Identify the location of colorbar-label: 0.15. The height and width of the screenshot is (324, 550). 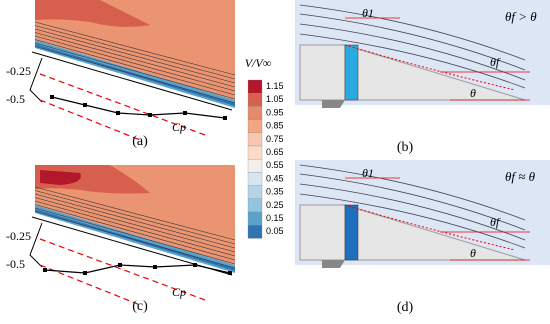
(275, 218).